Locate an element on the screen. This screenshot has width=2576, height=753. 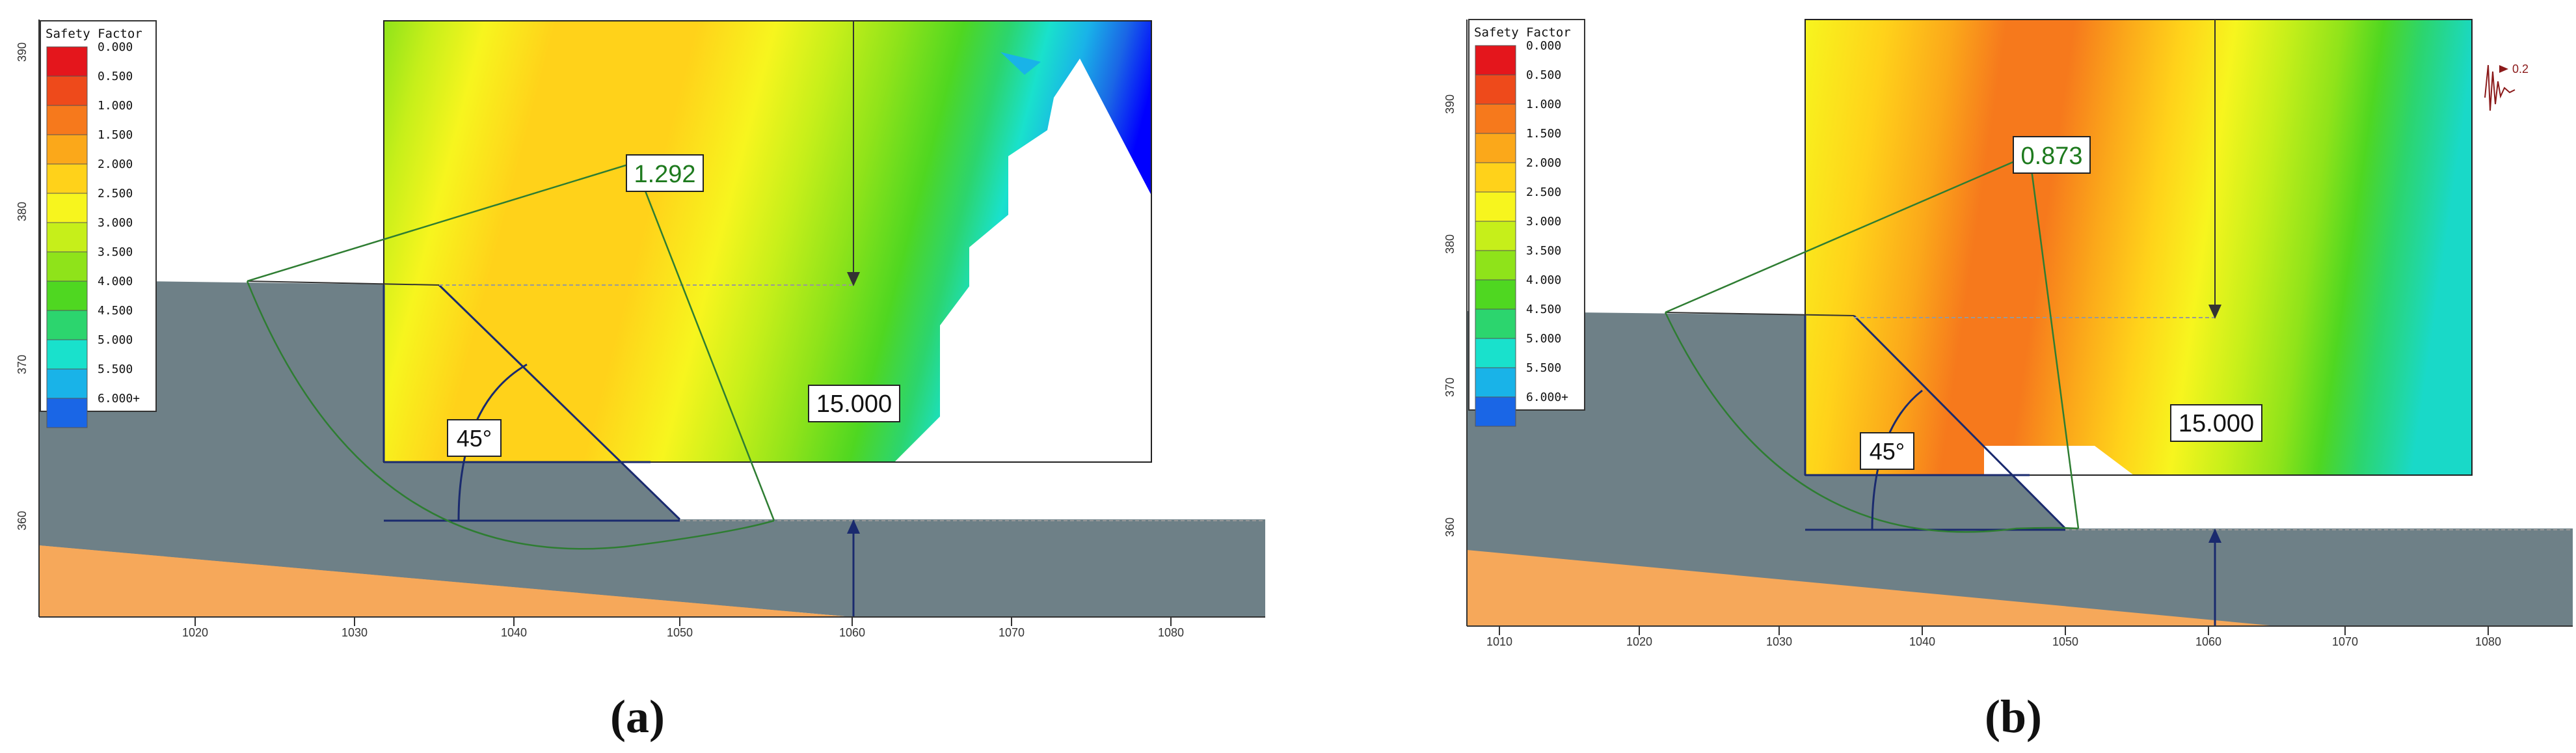
x-tick-label: 1060 is located at coordinates (2208, 641).